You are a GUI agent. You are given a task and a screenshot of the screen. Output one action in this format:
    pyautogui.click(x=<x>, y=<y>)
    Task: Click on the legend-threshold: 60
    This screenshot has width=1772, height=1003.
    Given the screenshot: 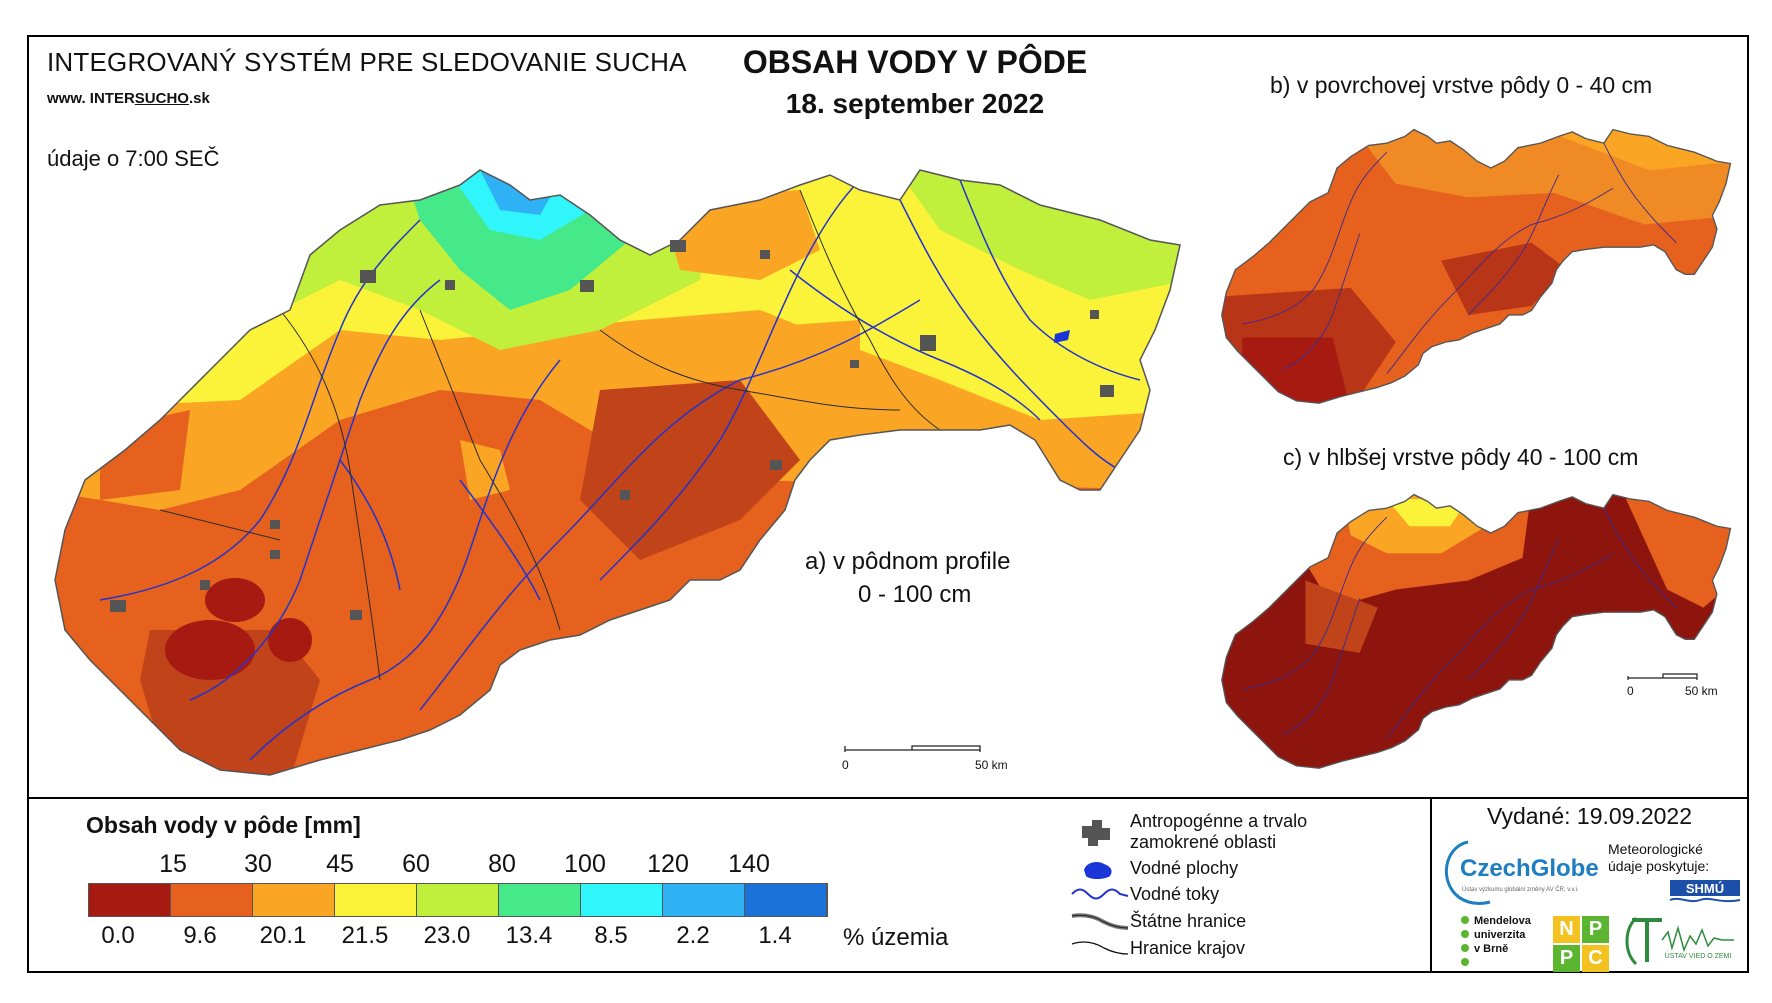 What is the action you would take?
    pyautogui.click(x=416, y=864)
    